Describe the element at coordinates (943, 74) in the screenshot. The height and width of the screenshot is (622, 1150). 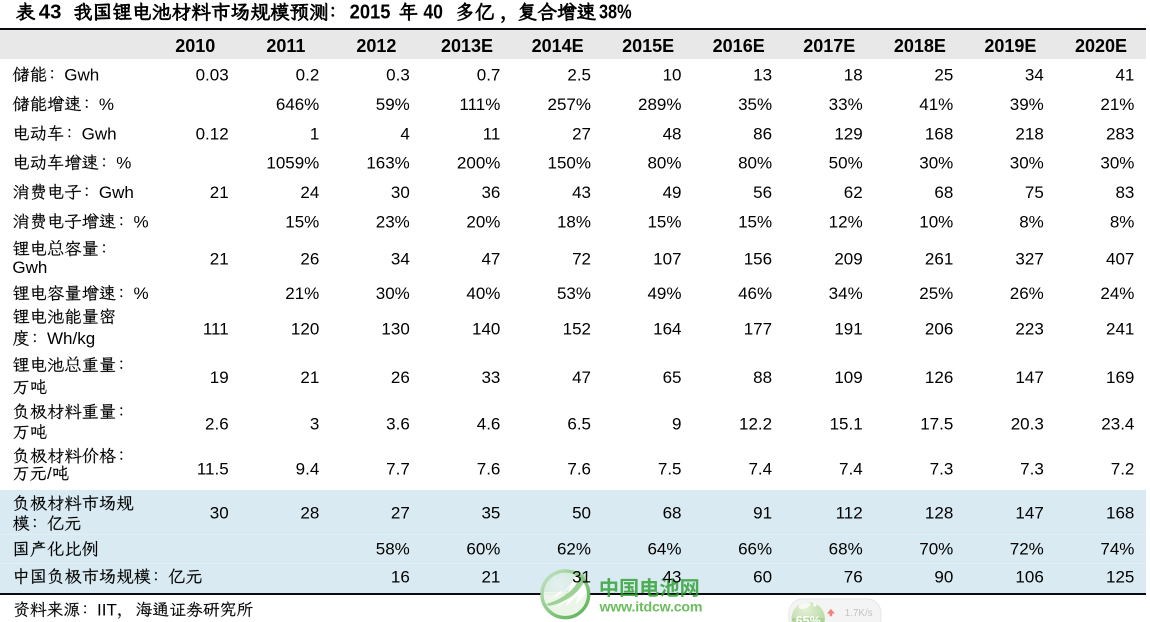
I see `svg-text: 25` at that location.